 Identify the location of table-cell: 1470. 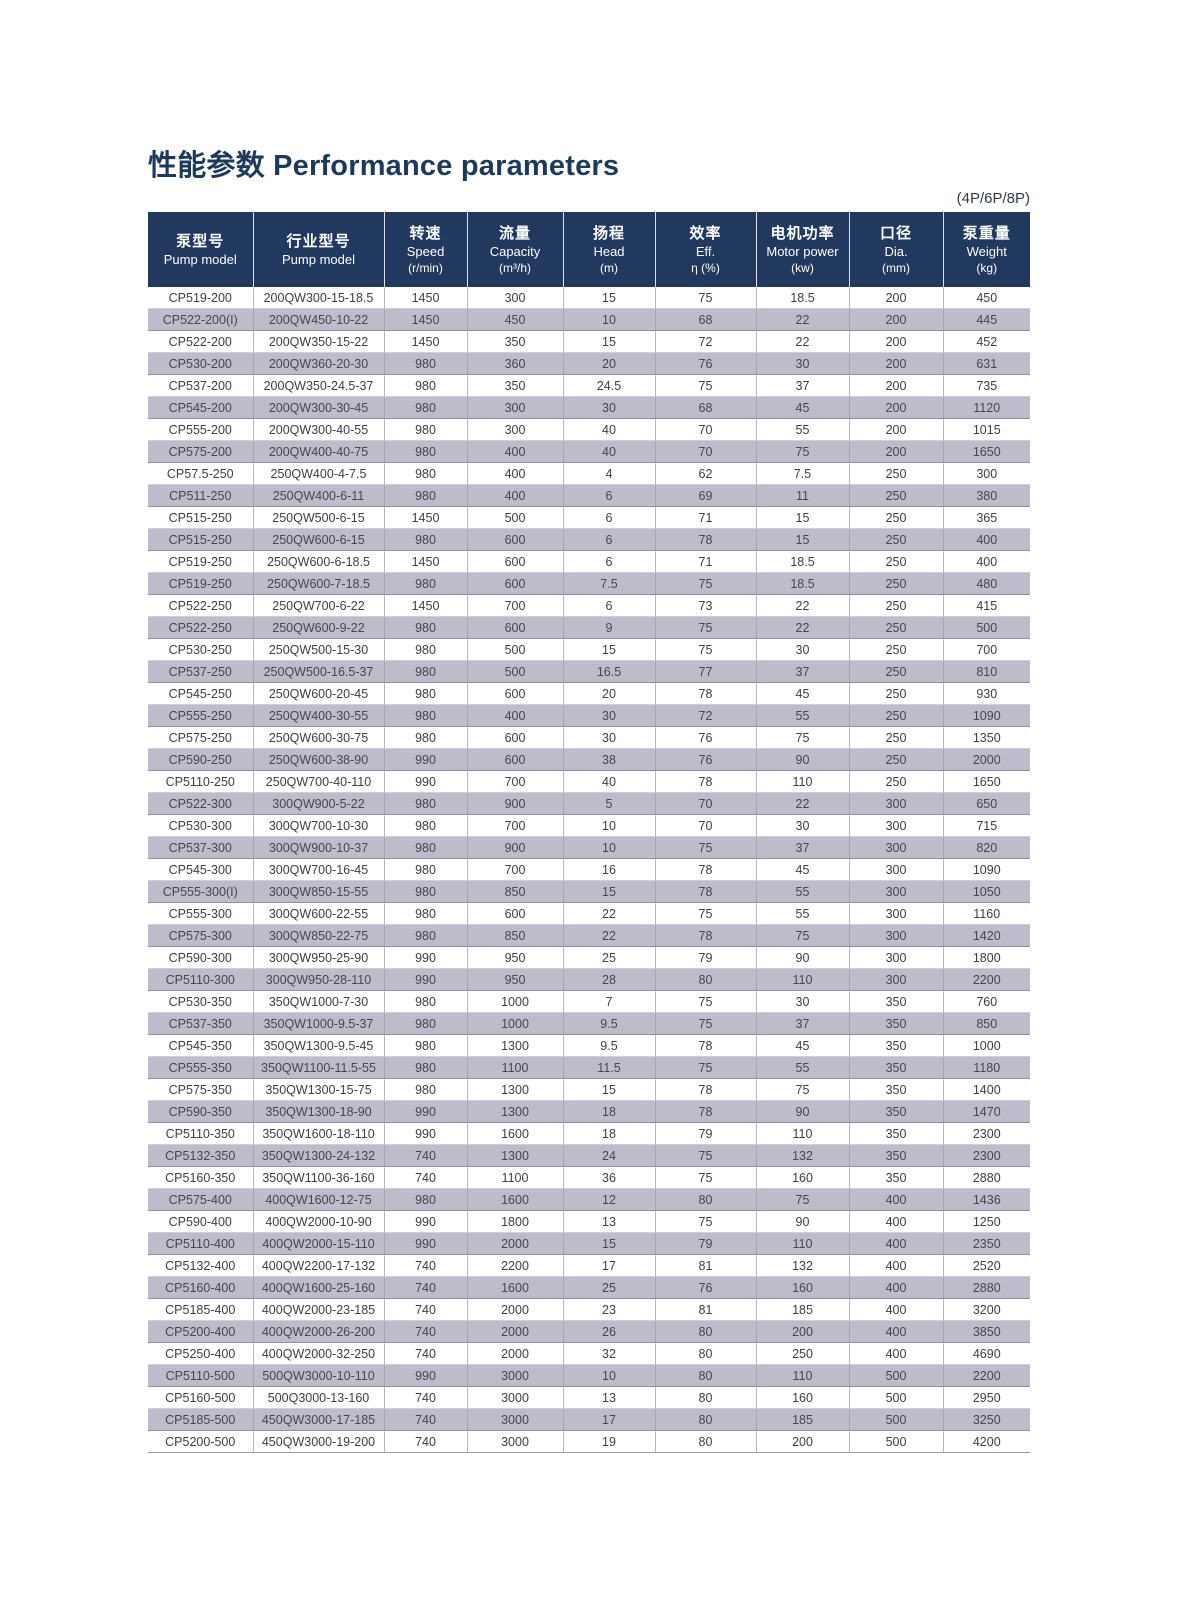
(986, 1111).